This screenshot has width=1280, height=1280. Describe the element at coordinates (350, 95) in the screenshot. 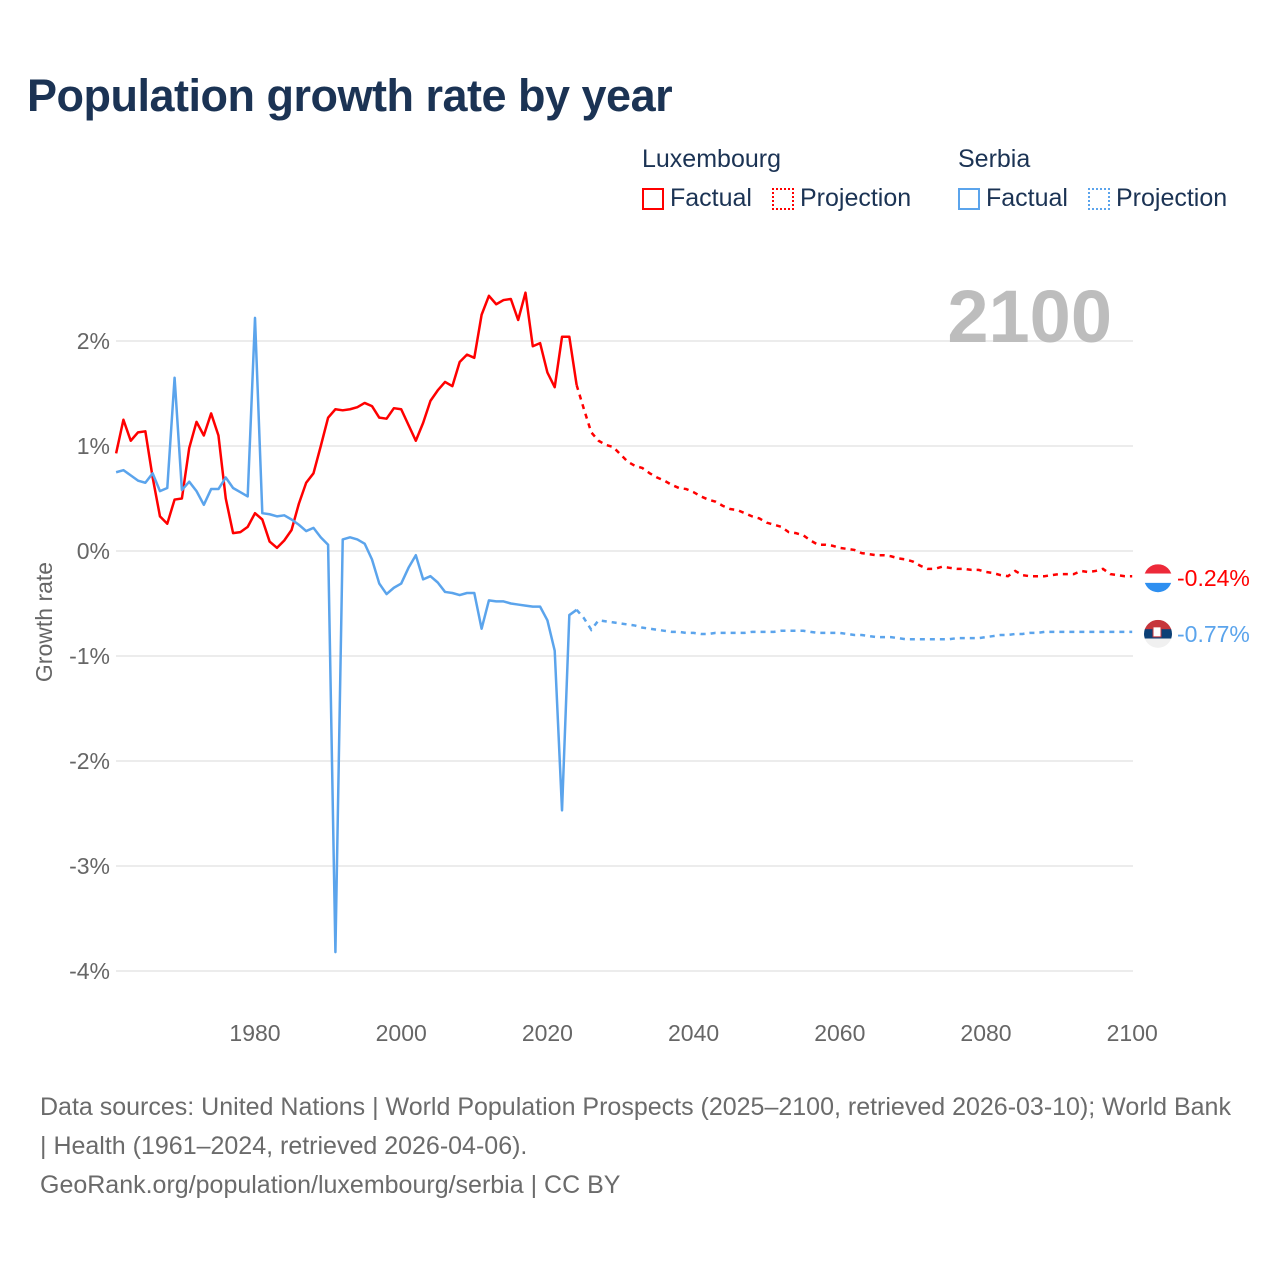

I see `chart-title: Population growth rate by year` at that location.